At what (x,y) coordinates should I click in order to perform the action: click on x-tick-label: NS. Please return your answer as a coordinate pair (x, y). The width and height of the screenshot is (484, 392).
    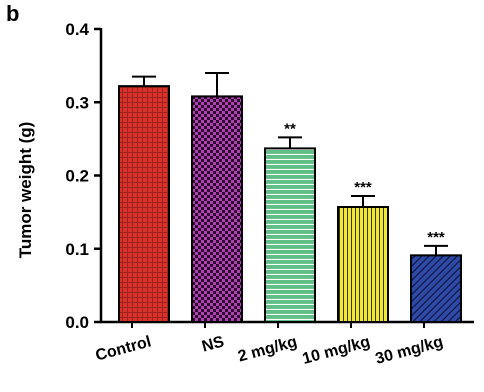
    Looking at the image, I should click on (213, 344).